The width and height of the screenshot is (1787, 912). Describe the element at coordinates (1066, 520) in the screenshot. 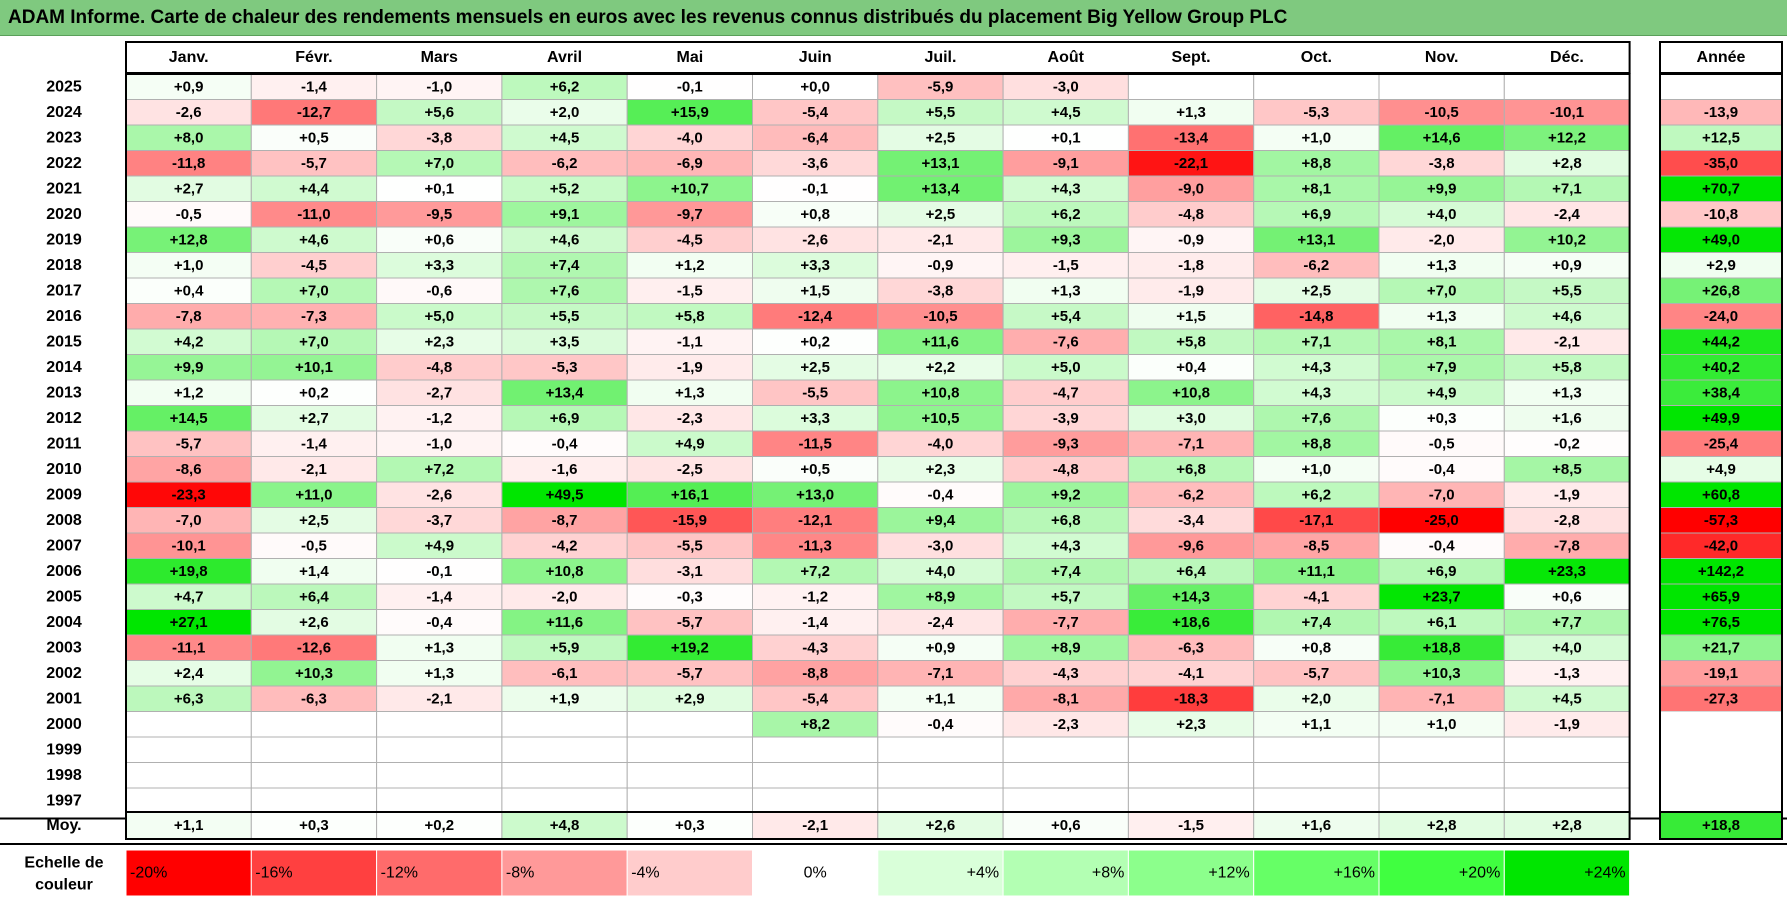

I see `cell-value: +6,8` at that location.